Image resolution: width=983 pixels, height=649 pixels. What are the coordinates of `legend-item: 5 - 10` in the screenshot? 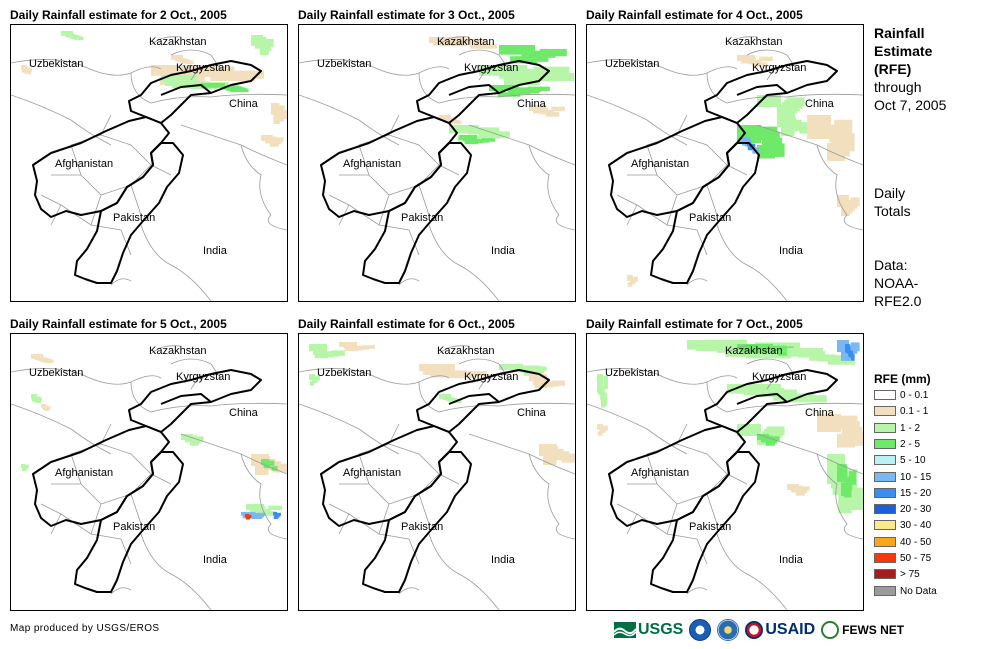 It's located at (900, 461).